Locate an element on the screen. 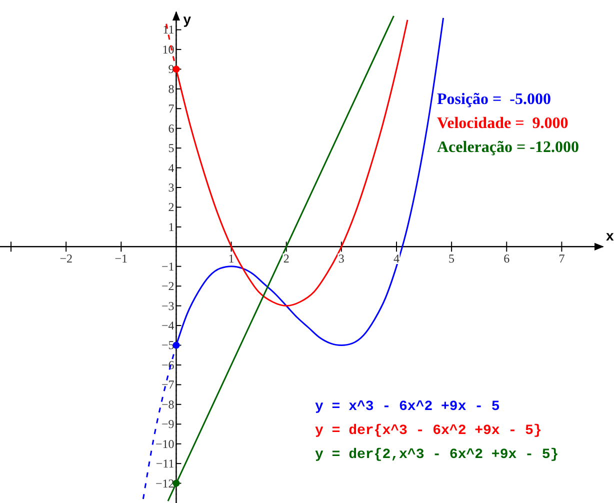 The image size is (614, 503). annotation: Posição = -5.000 is located at coordinates (494, 99).